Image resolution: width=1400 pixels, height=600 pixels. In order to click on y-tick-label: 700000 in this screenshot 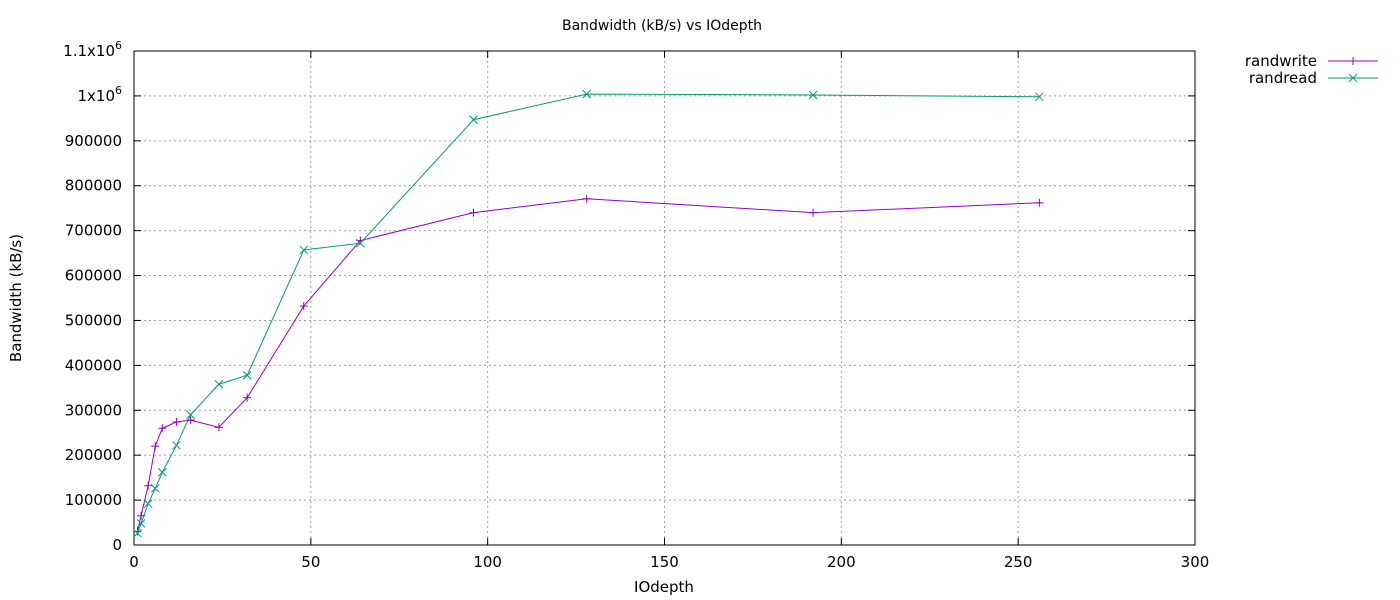, I will do `click(93, 231)`.